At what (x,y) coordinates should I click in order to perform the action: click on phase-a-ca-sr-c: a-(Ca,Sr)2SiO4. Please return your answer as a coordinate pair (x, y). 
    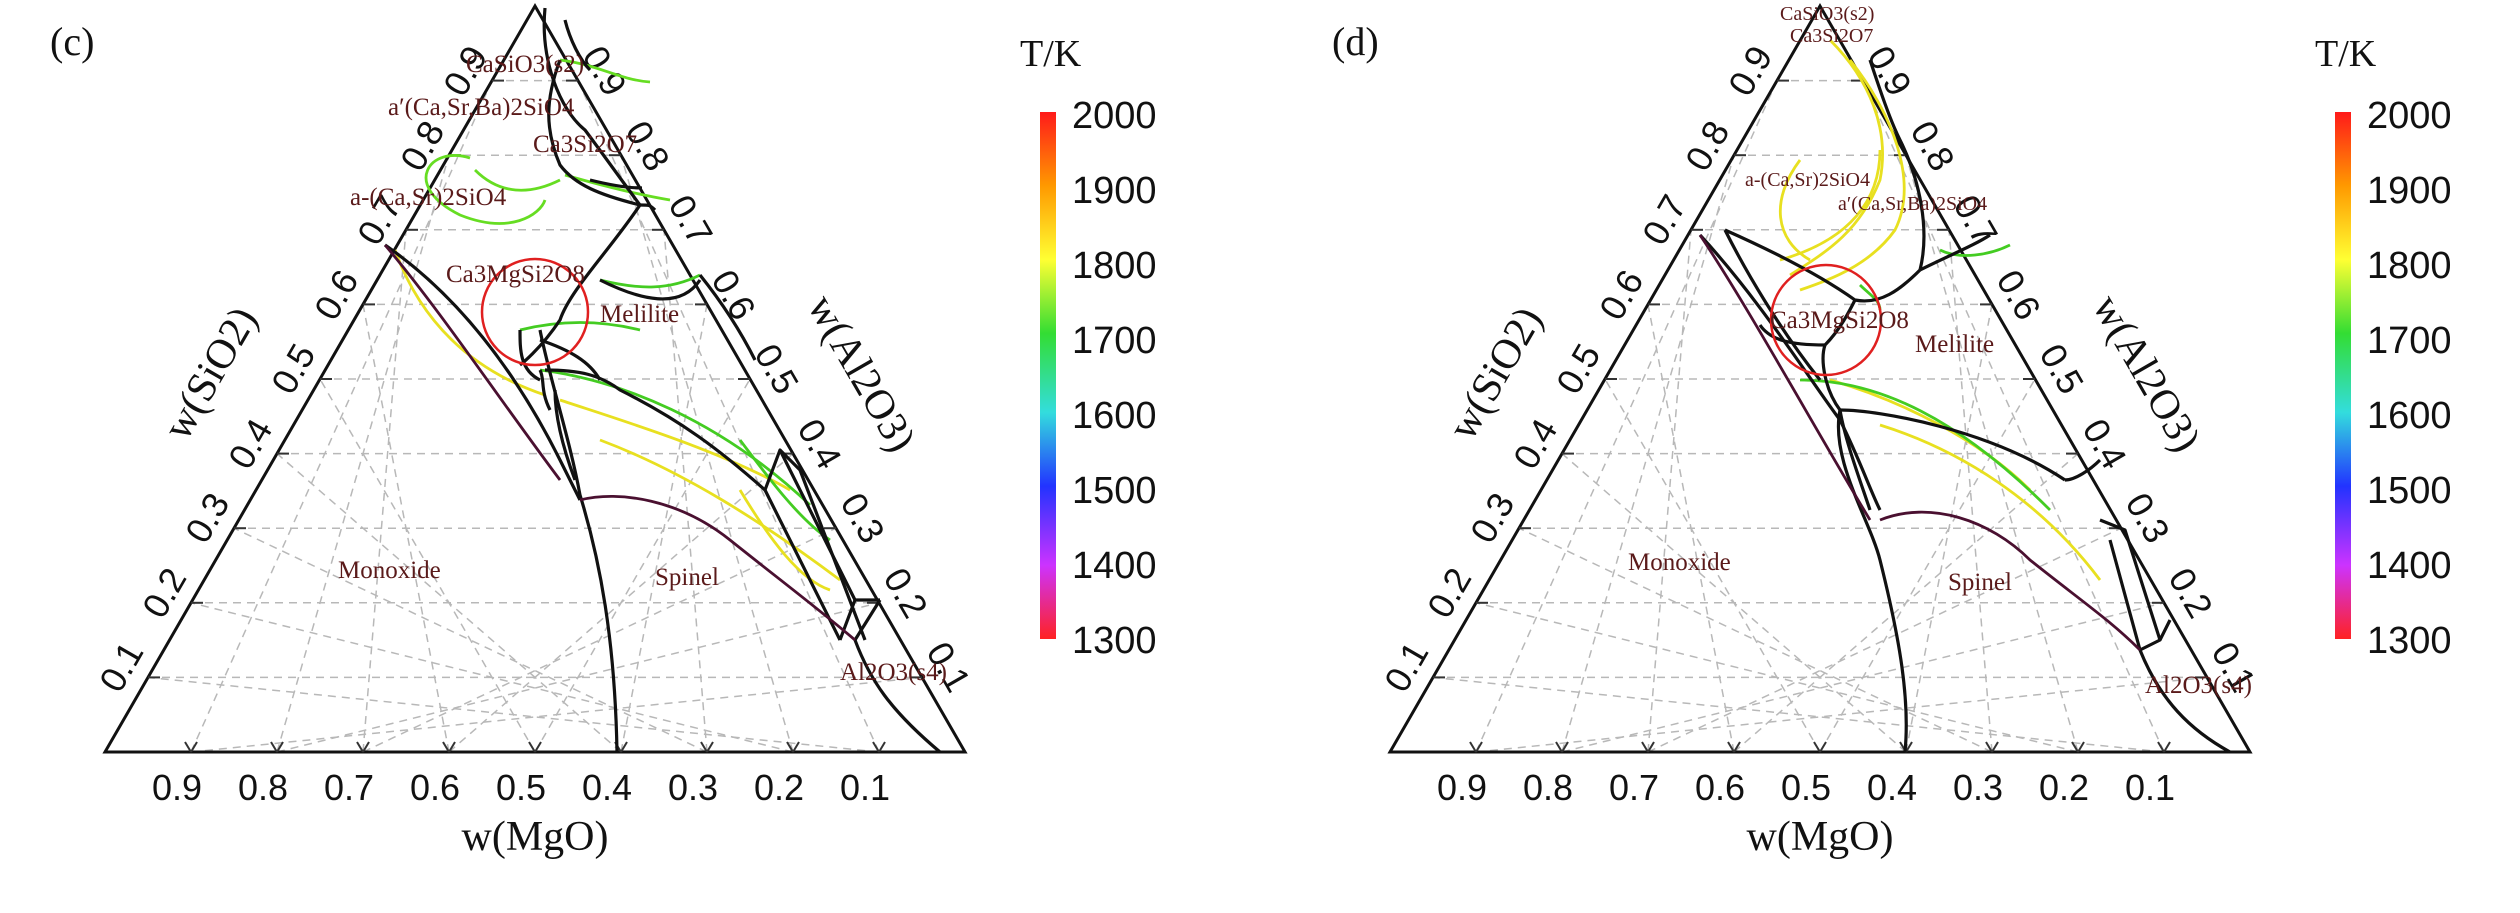
    Looking at the image, I should click on (428, 197).